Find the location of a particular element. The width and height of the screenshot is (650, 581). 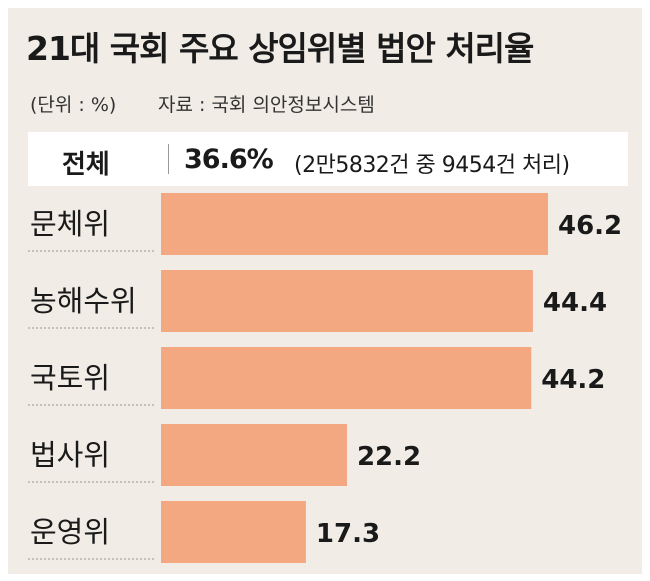

value-label: 17.3 is located at coordinates (348, 534).